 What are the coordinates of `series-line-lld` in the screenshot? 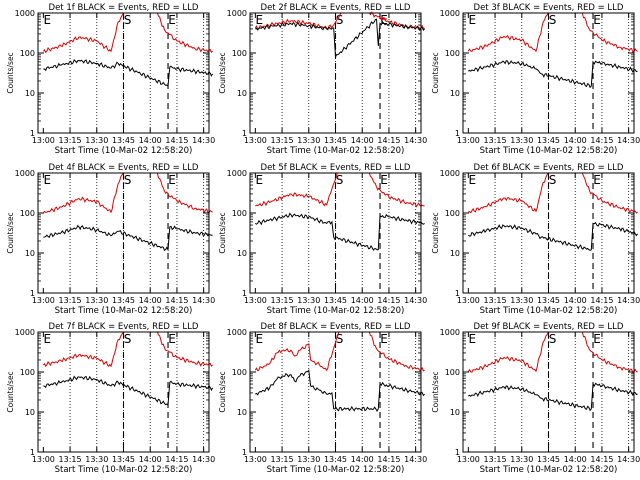 It's located at (339, 21).